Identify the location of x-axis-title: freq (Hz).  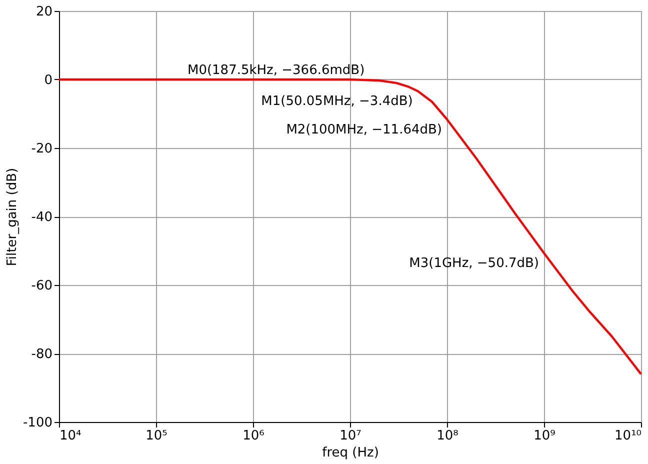
(350, 453).